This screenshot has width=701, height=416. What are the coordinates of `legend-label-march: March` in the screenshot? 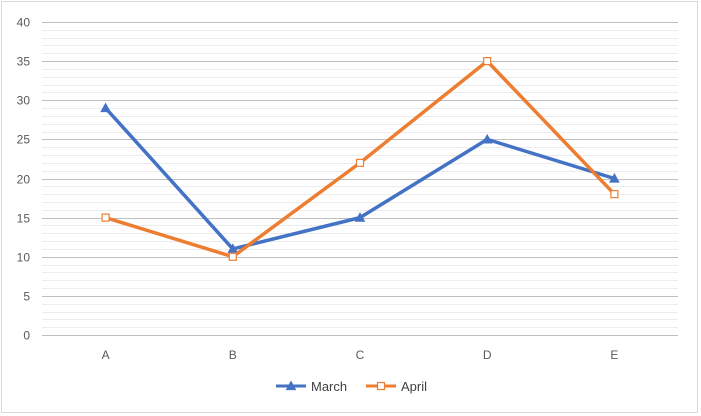 It's located at (329, 386).